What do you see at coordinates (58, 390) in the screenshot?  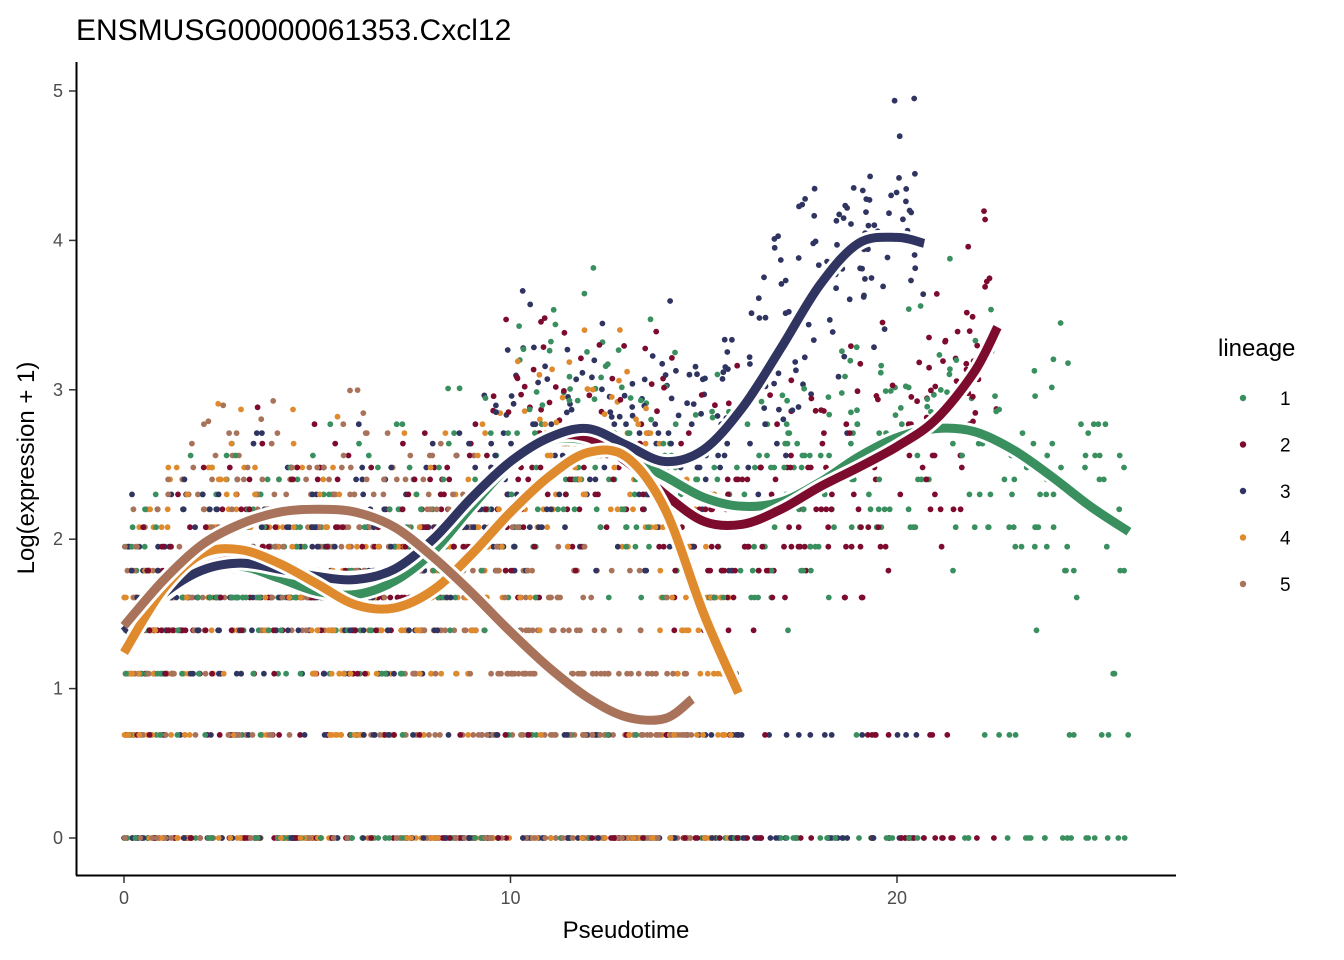 I see `y-tick-label: 3` at bounding box center [58, 390].